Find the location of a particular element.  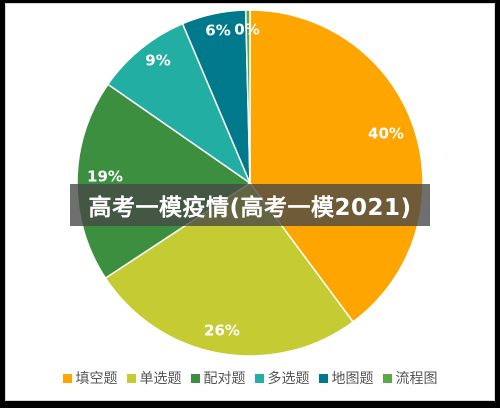

legend-item-2: 配对题 is located at coordinates (218, 378).